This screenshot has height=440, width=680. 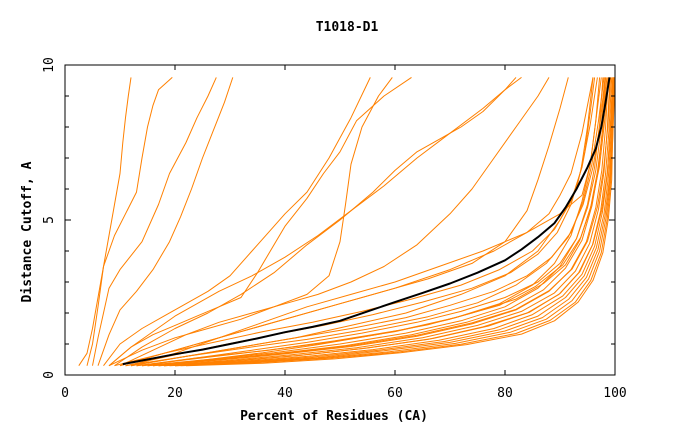 I want to click on x-tick-label-40: 40, so click(x=285, y=393).